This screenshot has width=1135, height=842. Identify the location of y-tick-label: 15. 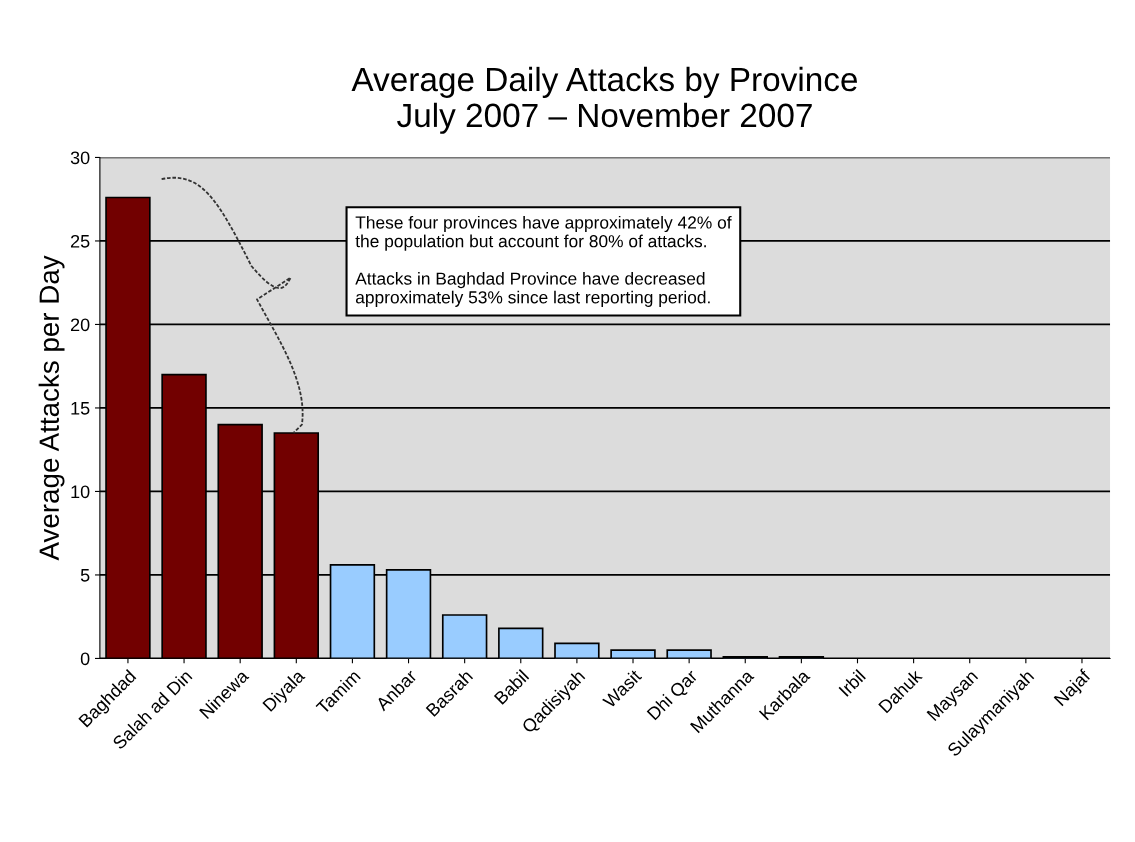
(80, 408).